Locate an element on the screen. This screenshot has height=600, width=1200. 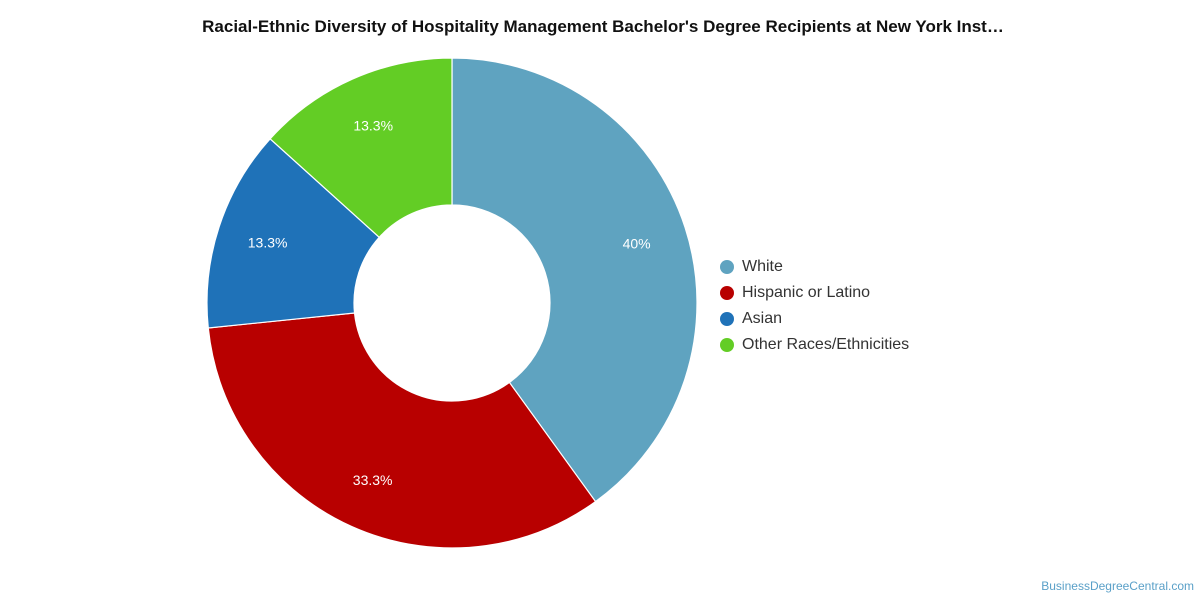
source-credit: BusinessDegreeCentral.com is located at coordinates (1117, 586).